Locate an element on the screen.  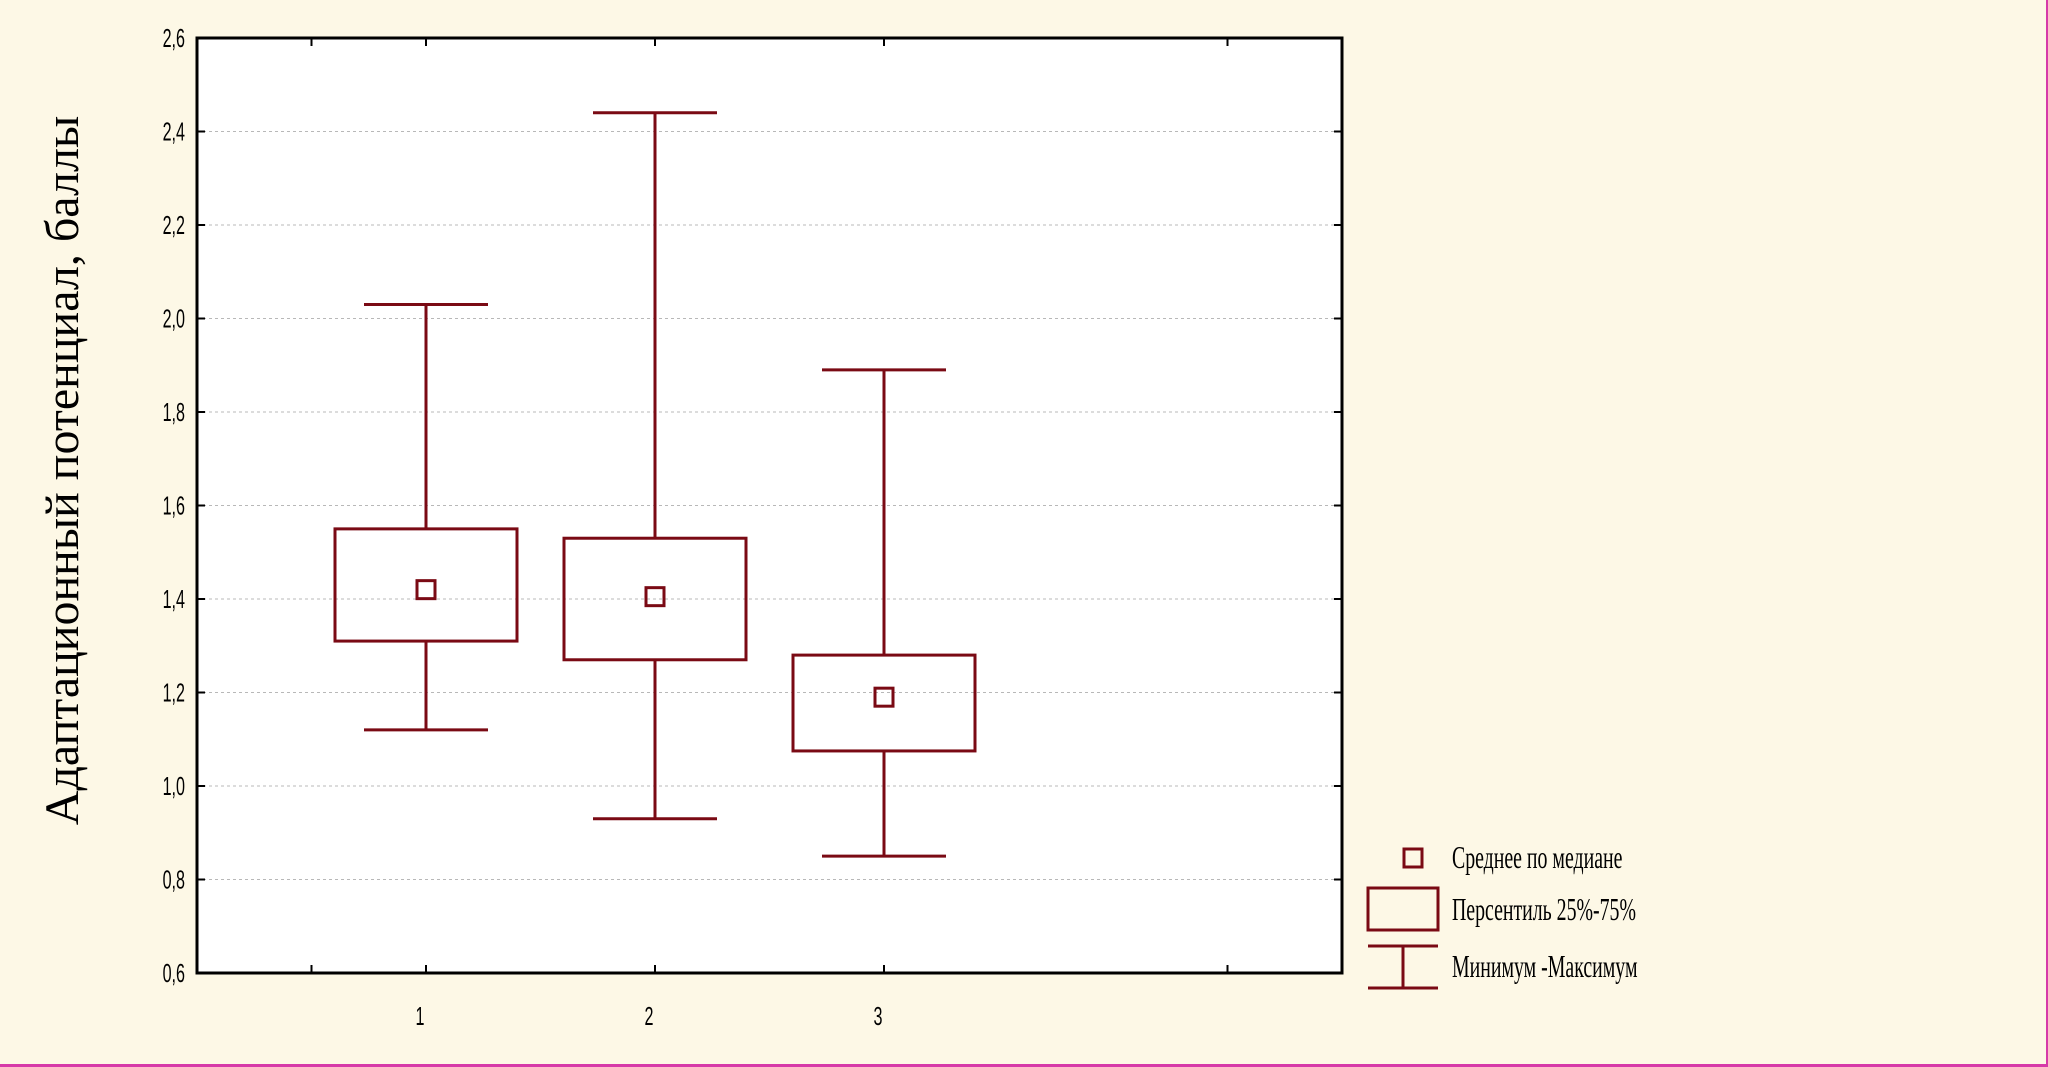
legend-item-3: Минимум -Максимум is located at coordinates (1503, 967).